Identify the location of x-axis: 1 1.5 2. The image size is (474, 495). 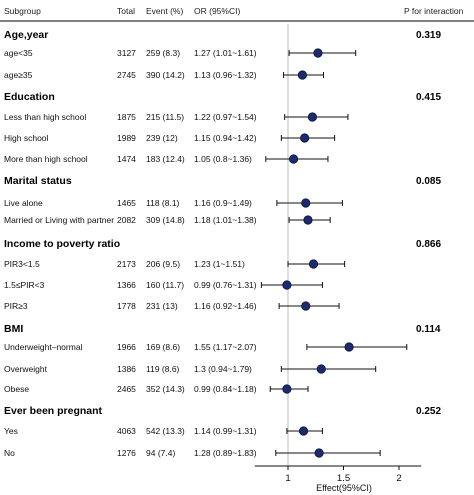
(338, 474).